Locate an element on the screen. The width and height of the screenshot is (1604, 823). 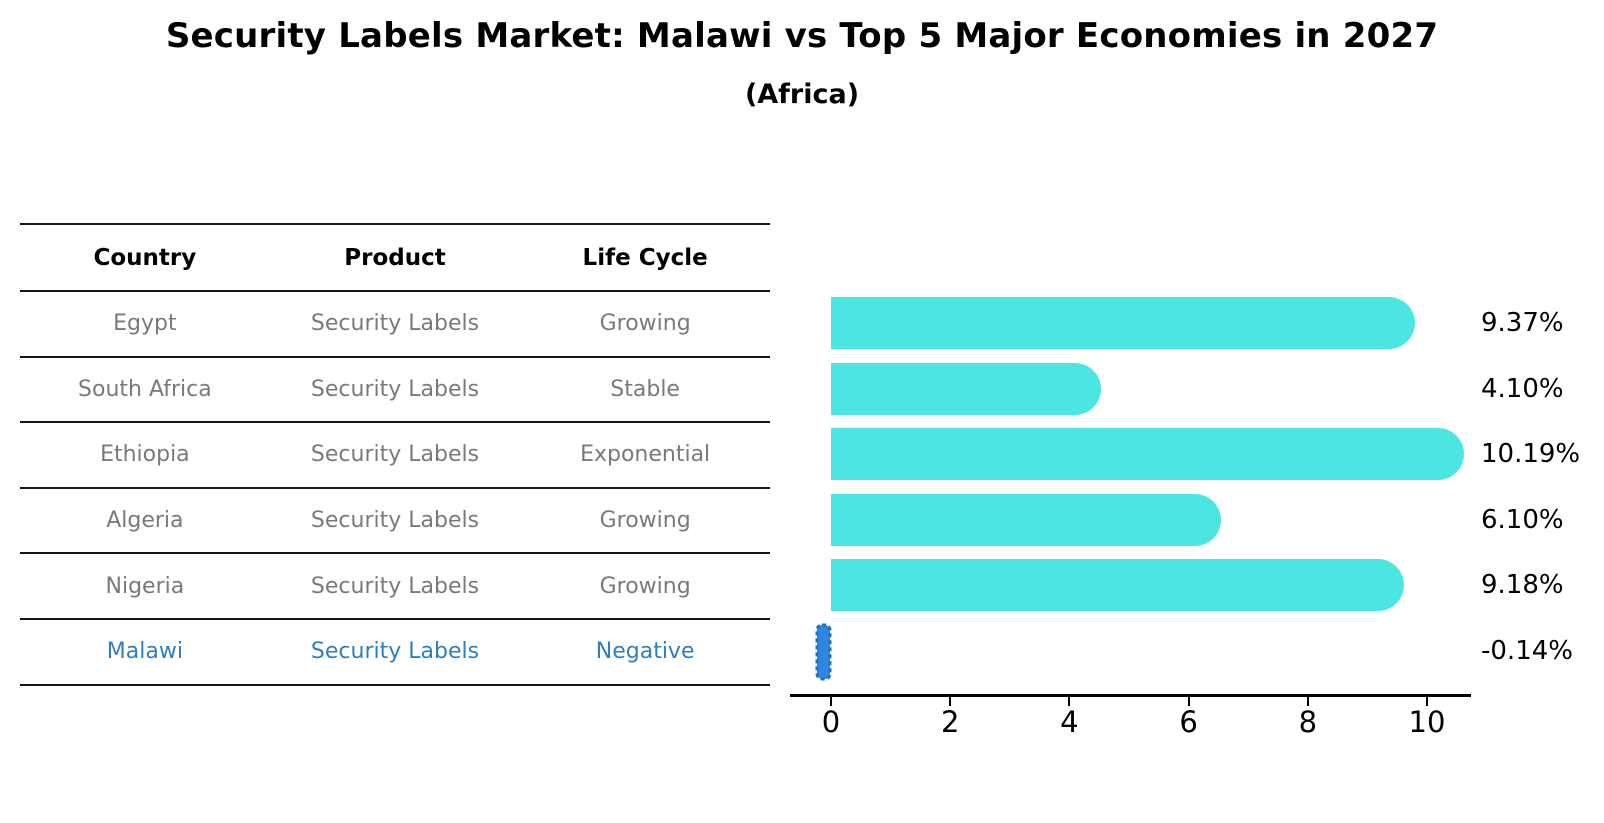
bar-malawi-negative is located at coordinates (825, 654).